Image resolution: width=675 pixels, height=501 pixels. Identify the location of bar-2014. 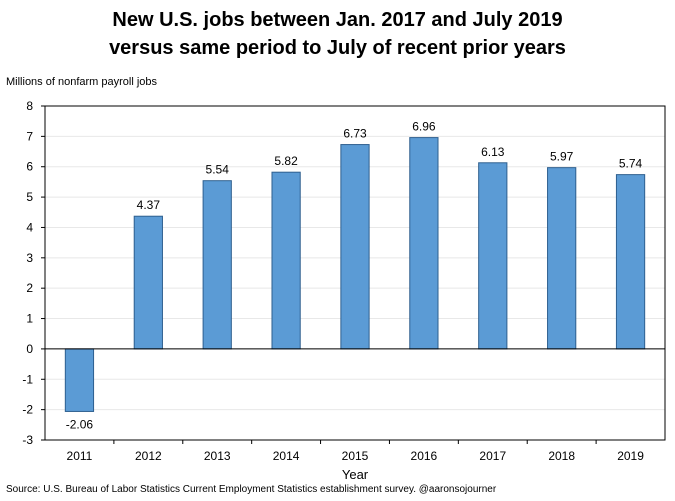
(286, 260).